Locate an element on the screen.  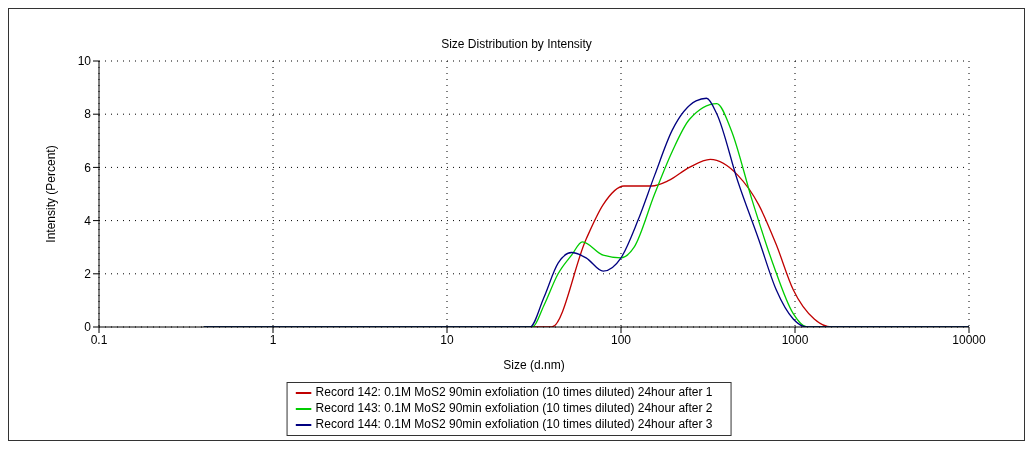
y-tick-label: 8 is located at coordinates (88, 114).